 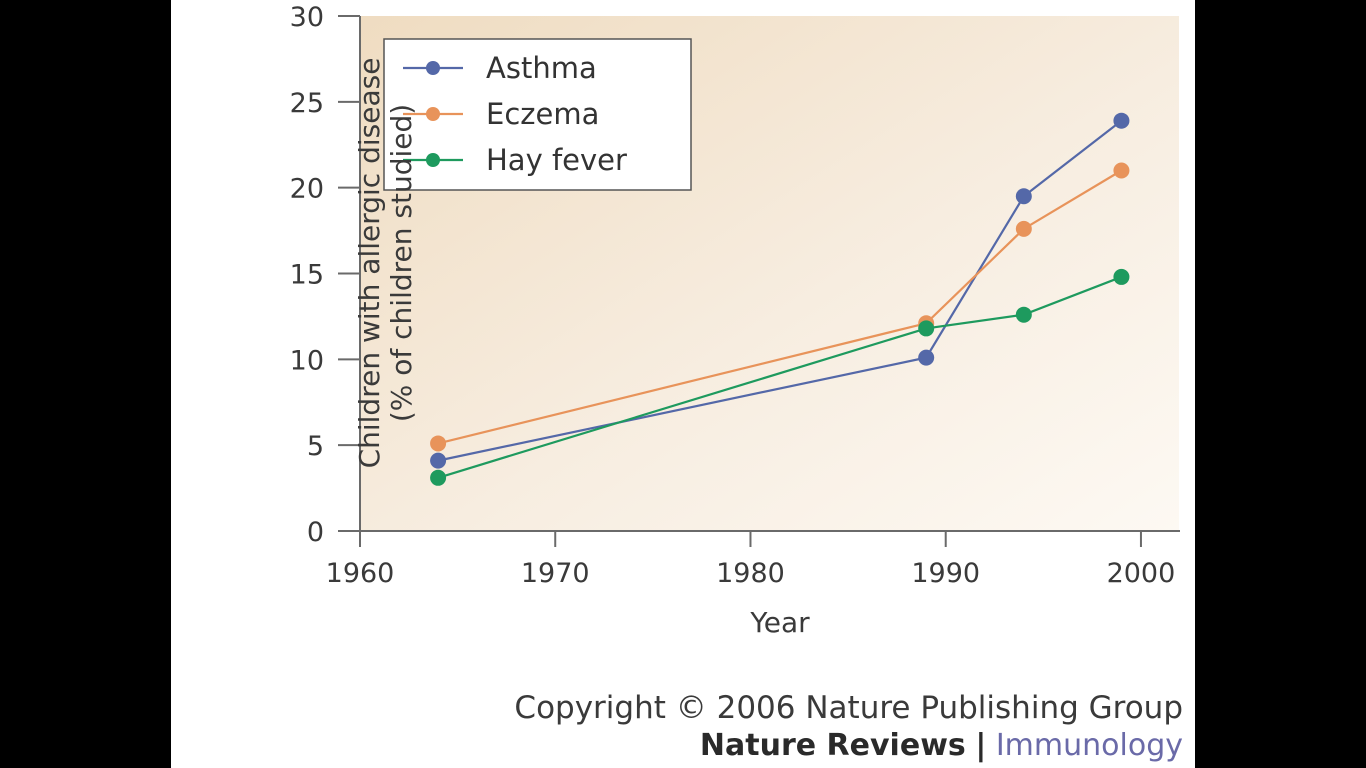 I want to click on y-tick-label: 10, so click(x=307, y=360).